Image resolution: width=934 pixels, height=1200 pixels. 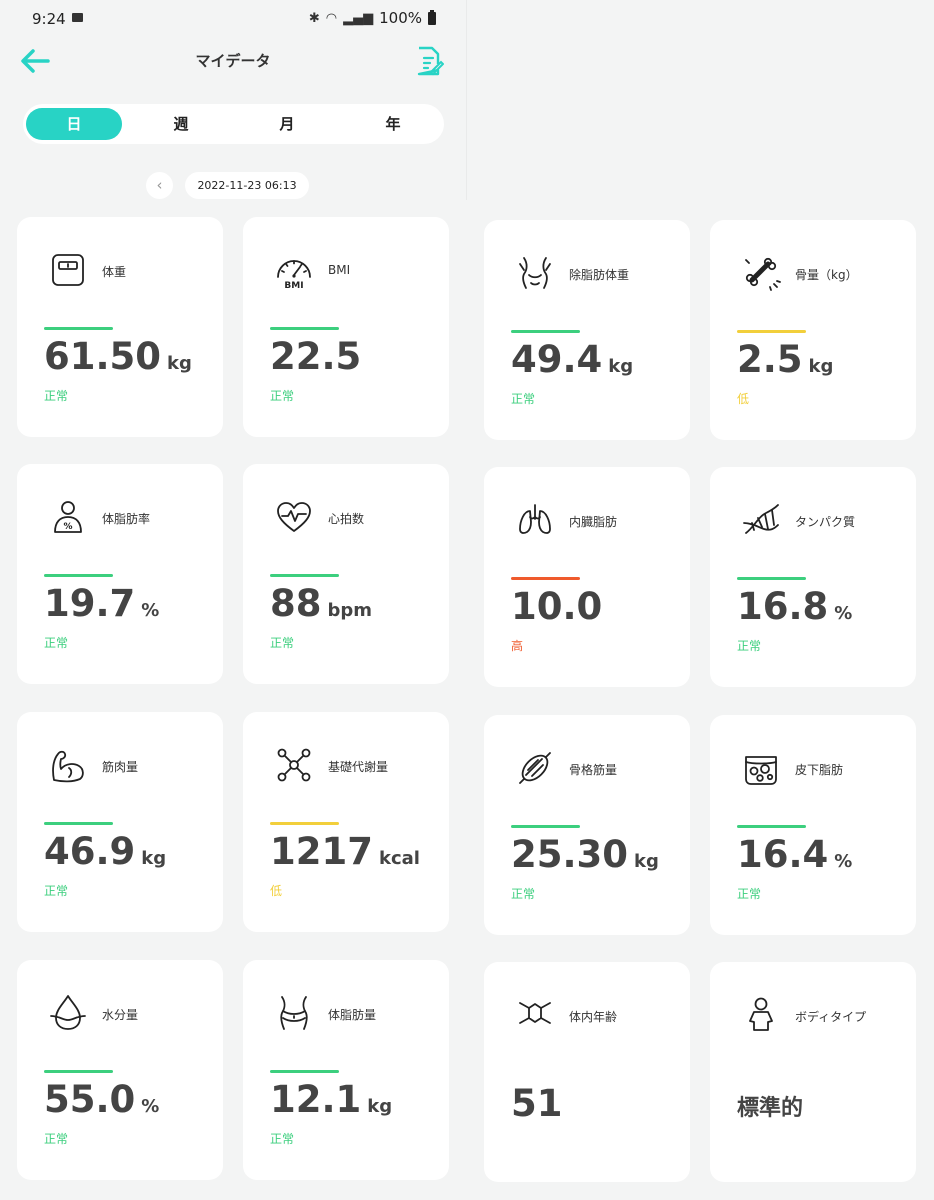 What do you see at coordinates (557, 359) in the screenshot?
I see `metric-number: 49.4` at bounding box center [557, 359].